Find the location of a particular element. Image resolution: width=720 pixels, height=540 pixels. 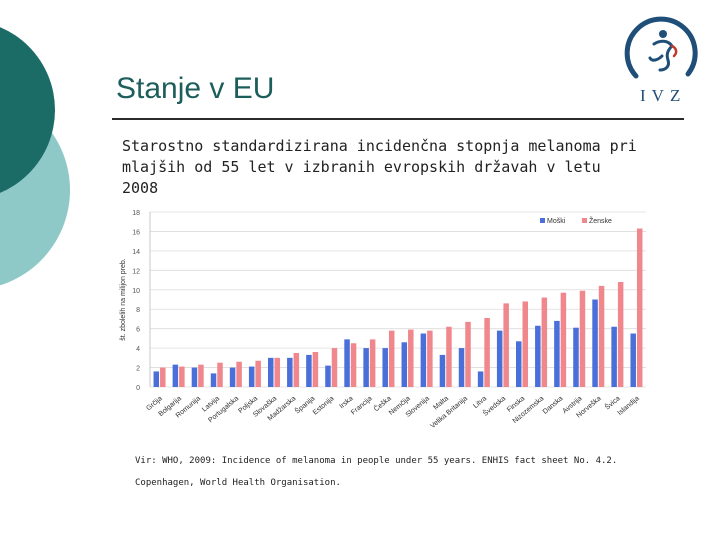

logo-figure is located at coordinates (661, 55).